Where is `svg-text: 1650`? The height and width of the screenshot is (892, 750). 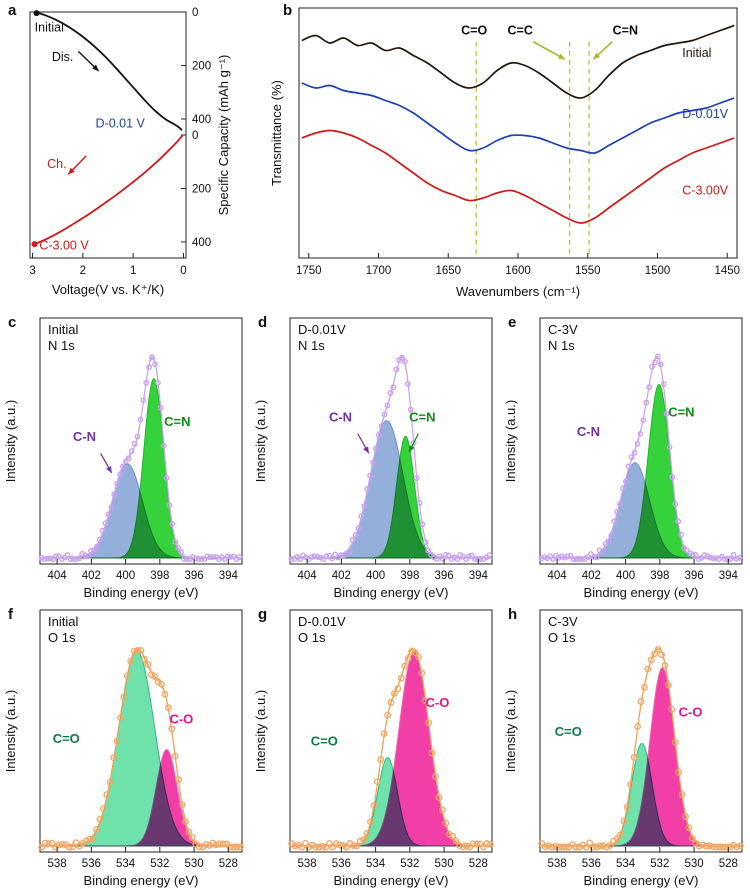
svg-text: 1650 is located at coordinates (448, 271).